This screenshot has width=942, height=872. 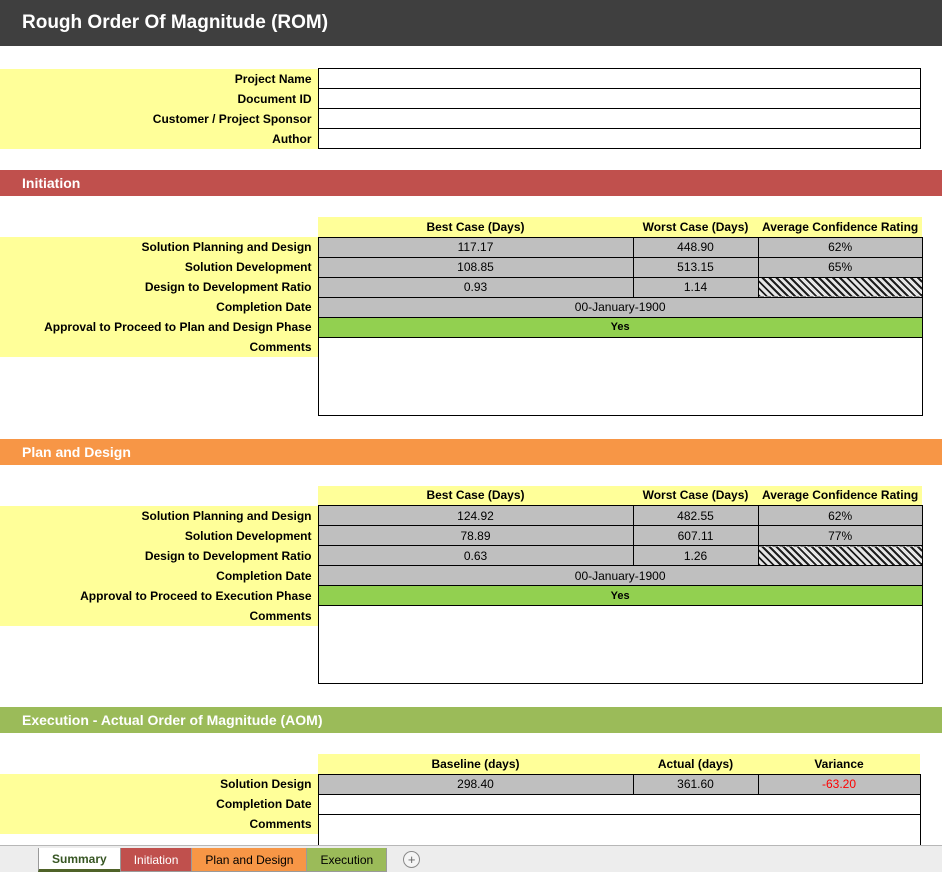 I want to click on table-row: Project Name, so click(x=460, y=78).